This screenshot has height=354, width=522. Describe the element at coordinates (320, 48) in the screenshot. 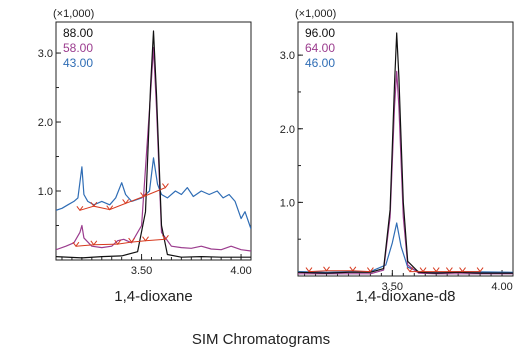

I see `legend-entry: 64.00` at that location.